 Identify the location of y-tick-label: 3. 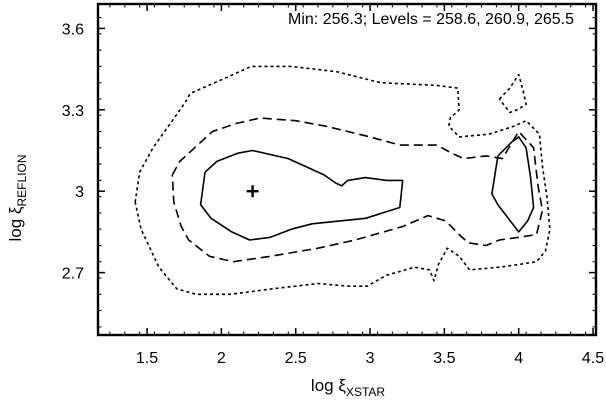
(79, 192).